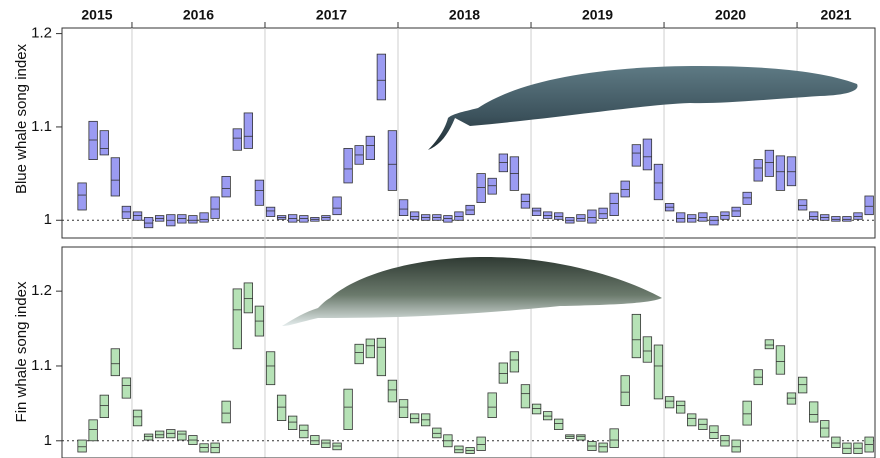 The image size is (880, 458). Describe the element at coordinates (835, 15) in the screenshot. I see `year-label: 2021` at that location.